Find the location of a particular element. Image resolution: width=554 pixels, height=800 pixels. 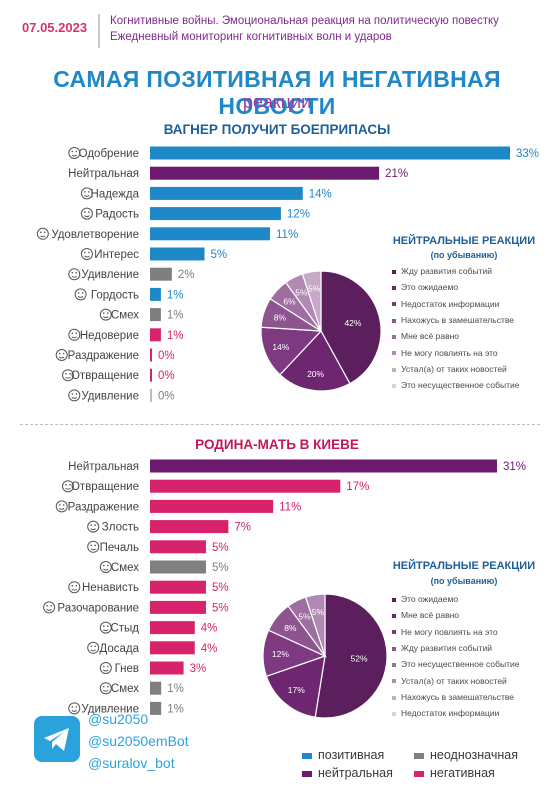

irritation-face is located at coordinates (61, 355).